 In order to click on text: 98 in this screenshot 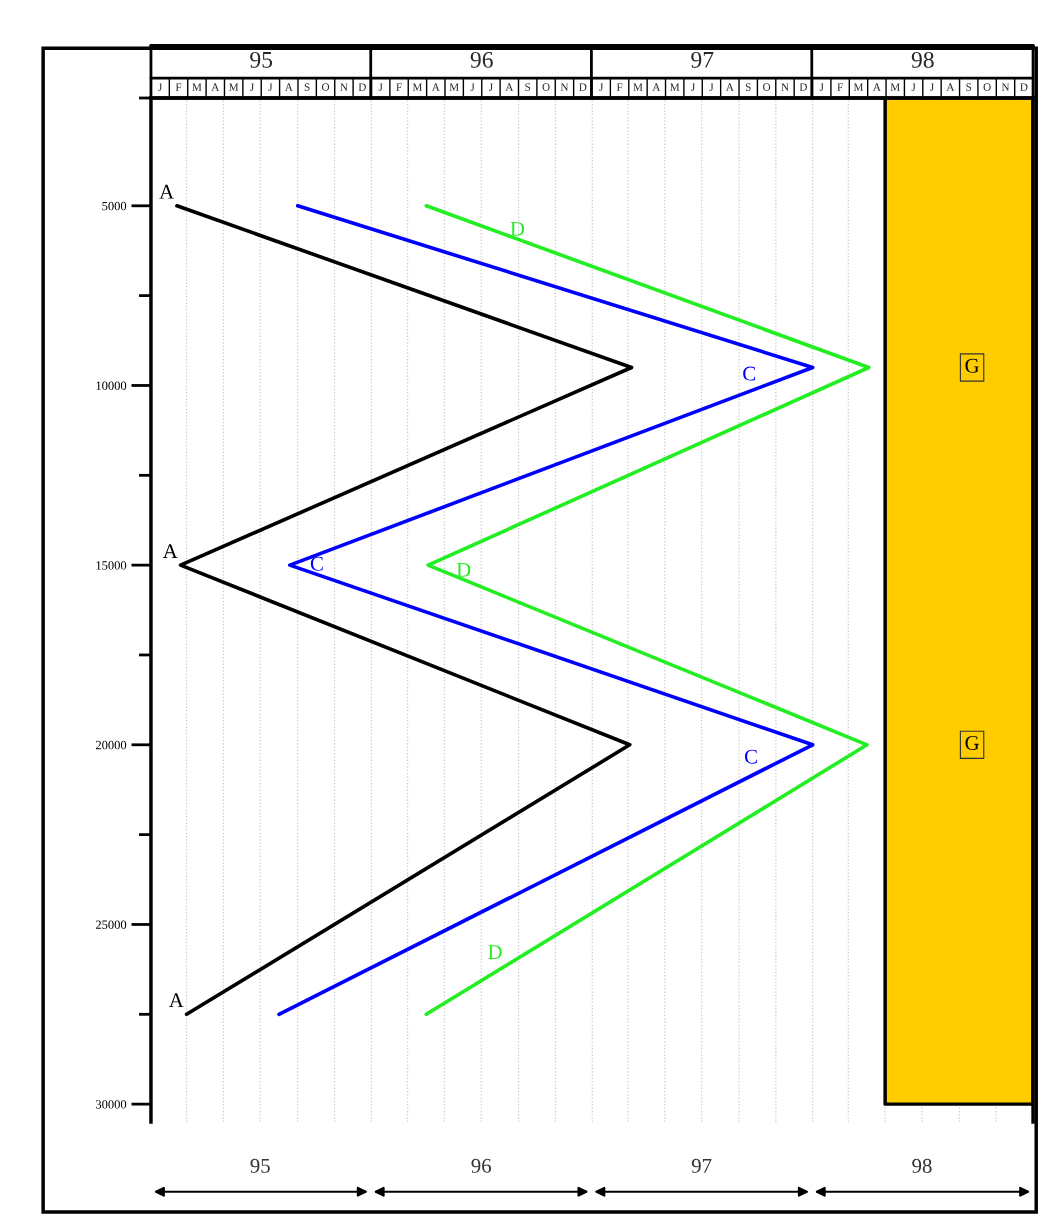, I will do `click(922, 59)`.